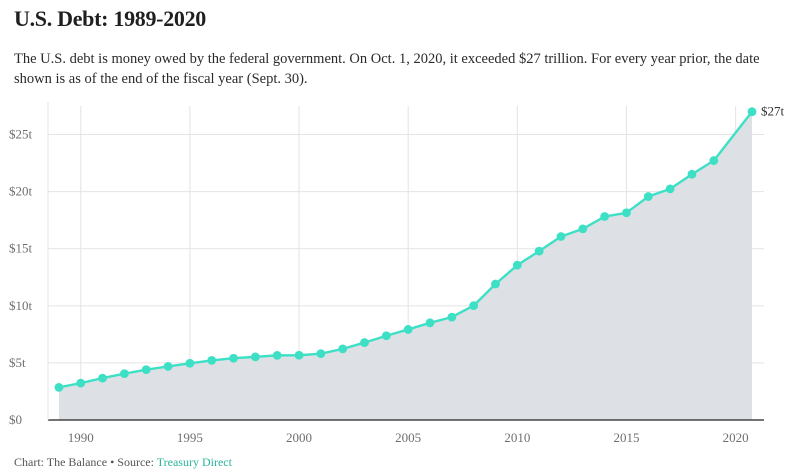 The height and width of the screenshot is (475, 800). What do you see at coordinates (21, 248) in the screenshot?
I see `y-tick-label: $15t` at bounding box center [21, 248].